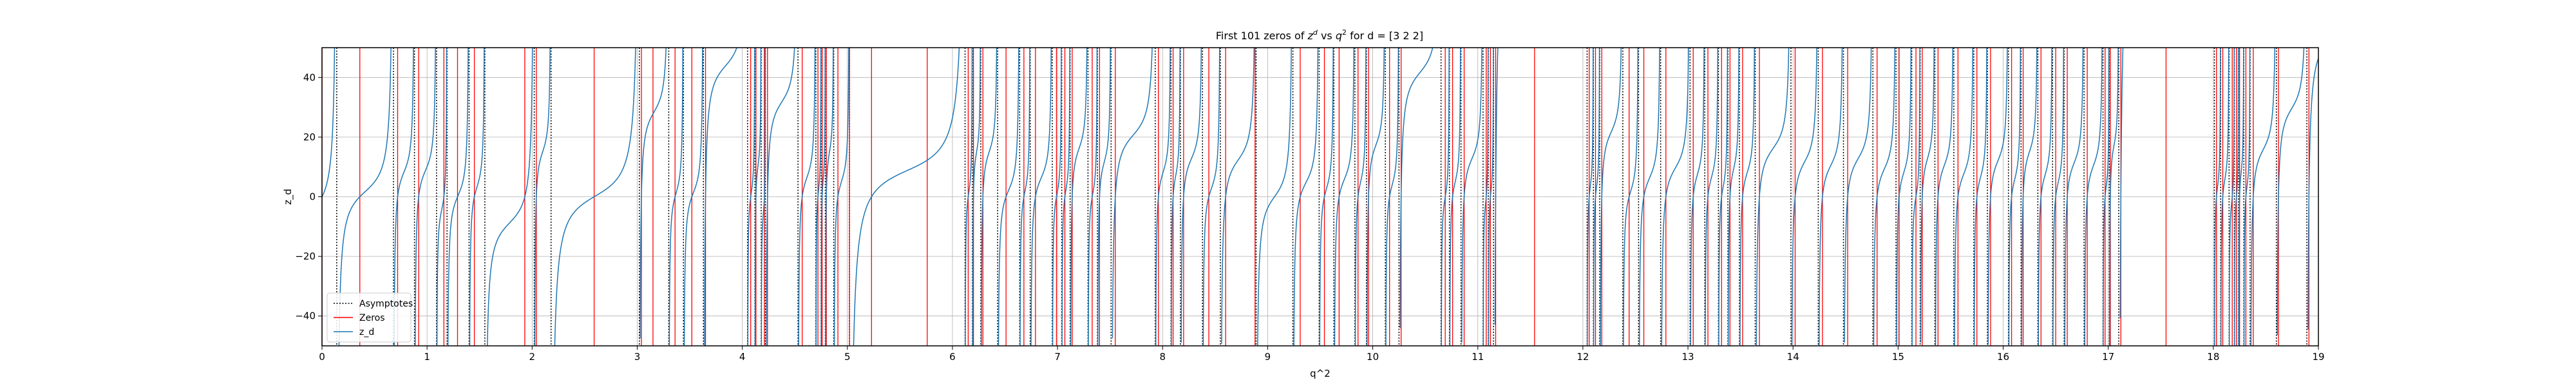  Describe the element at coordinates (427, 357) in the screenshot. I see `x-tick-label: 1` at that location.